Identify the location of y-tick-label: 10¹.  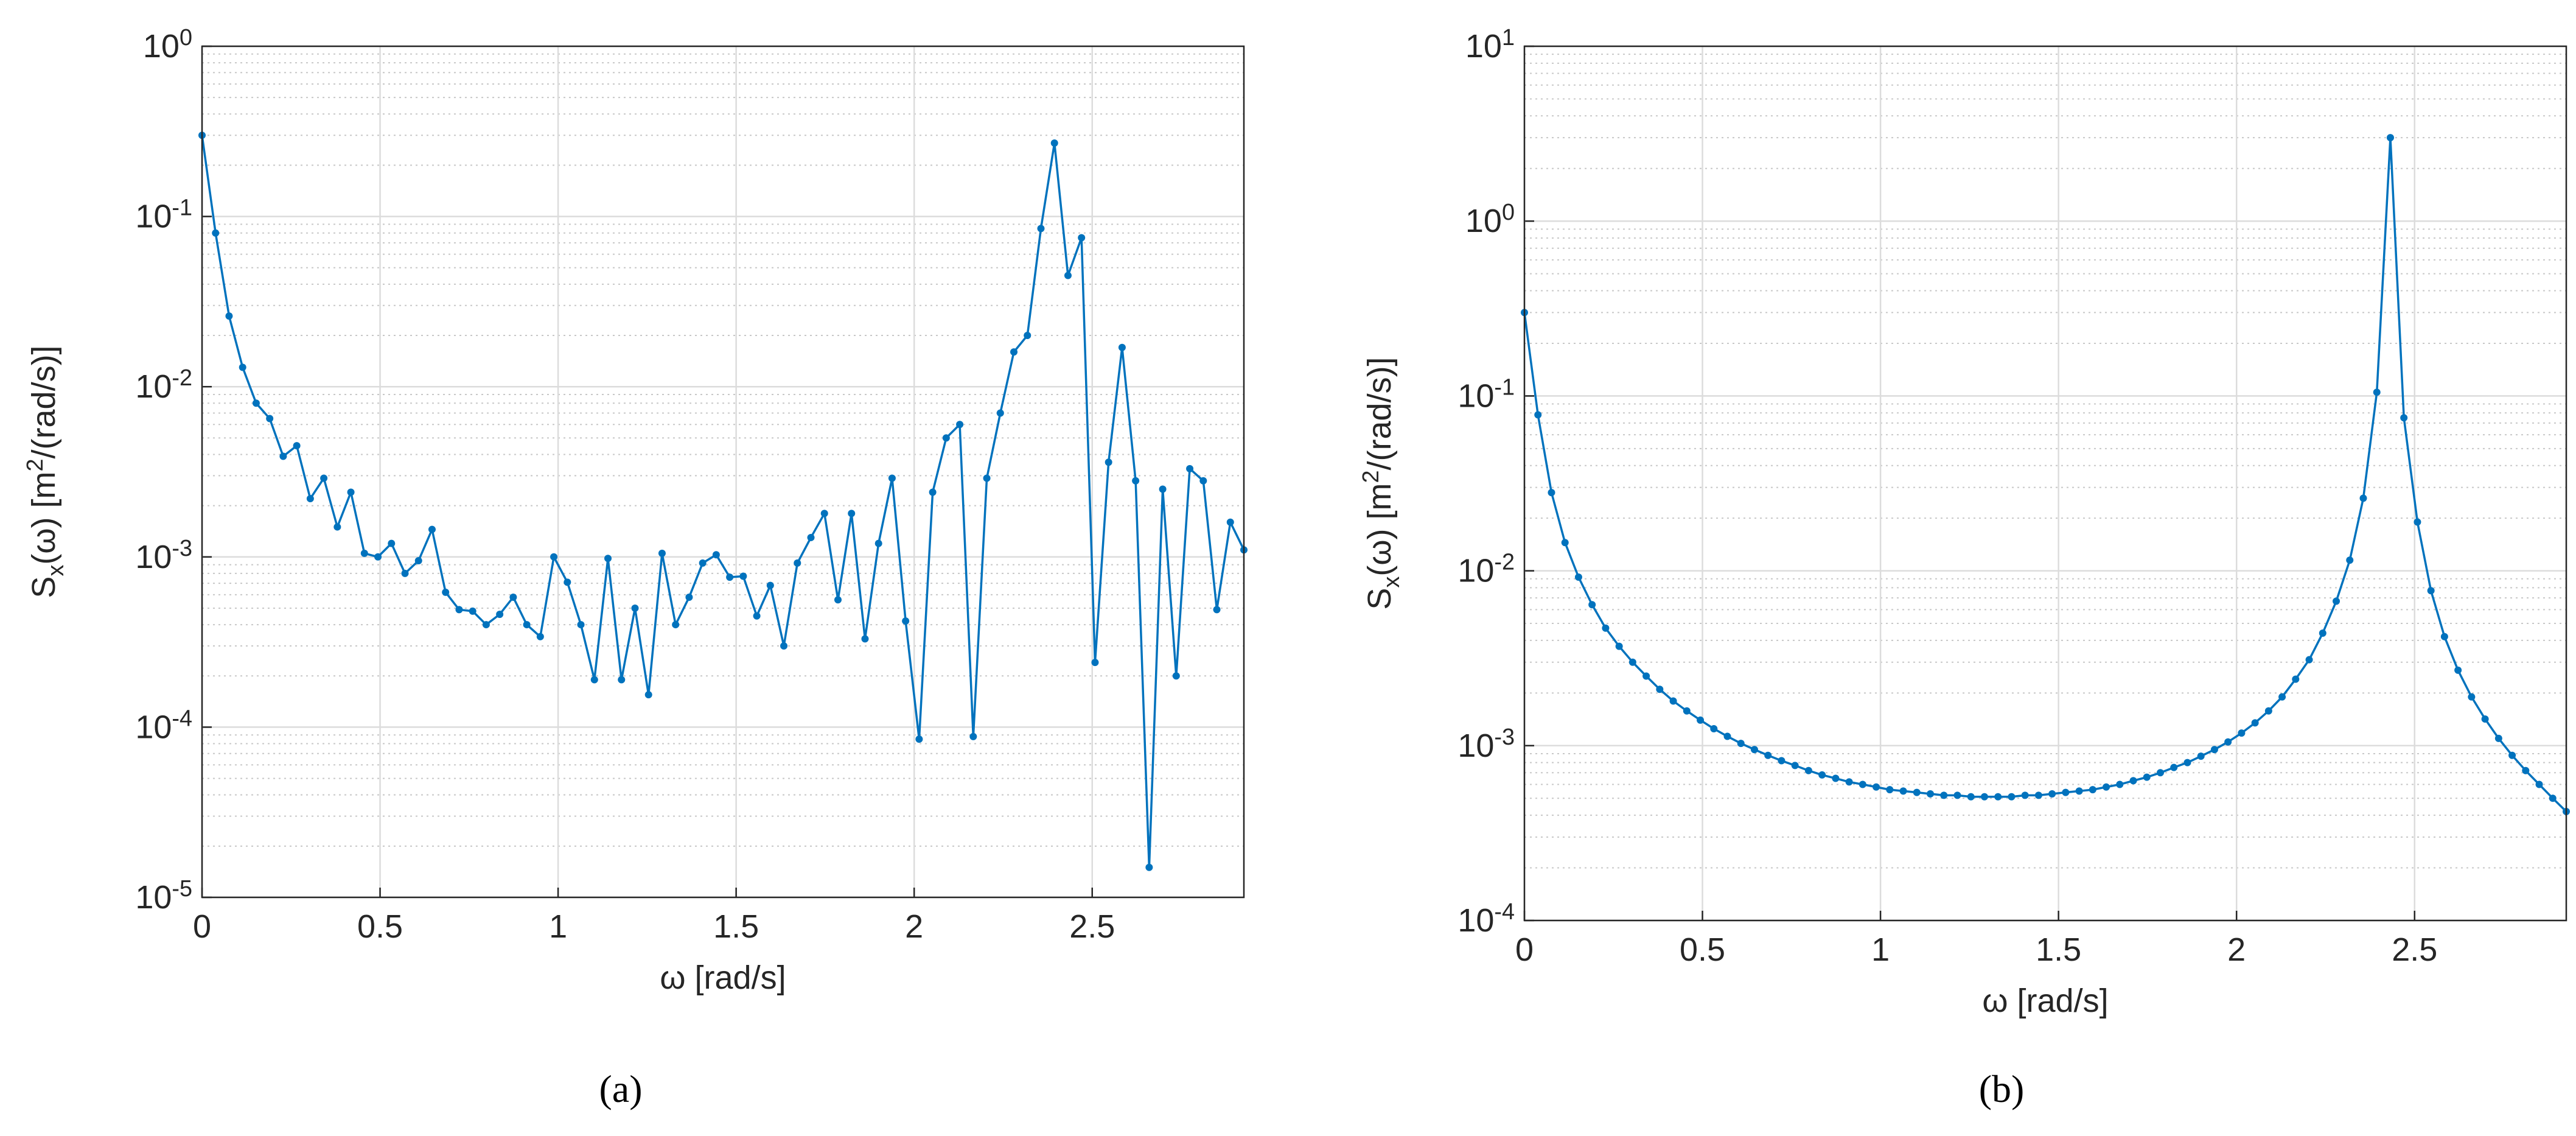
(1490, 45).